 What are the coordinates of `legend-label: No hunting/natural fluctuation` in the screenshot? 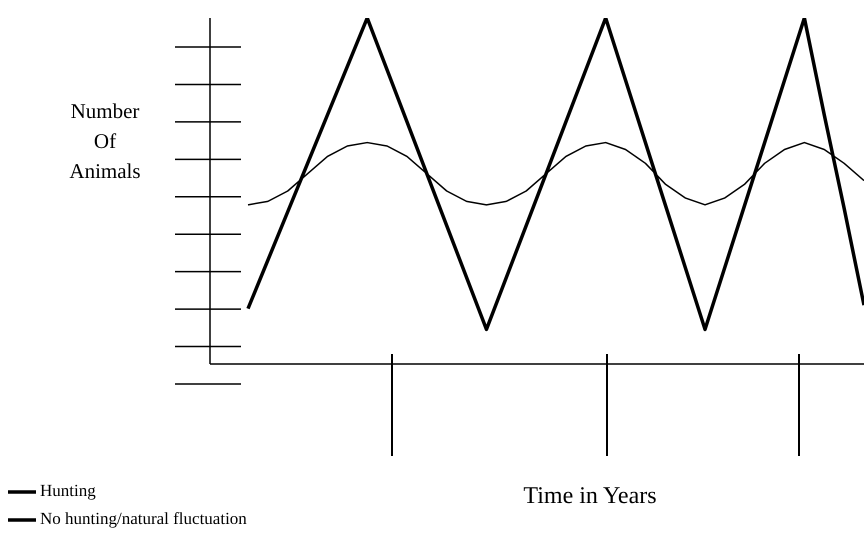 It's located at (143, 518).